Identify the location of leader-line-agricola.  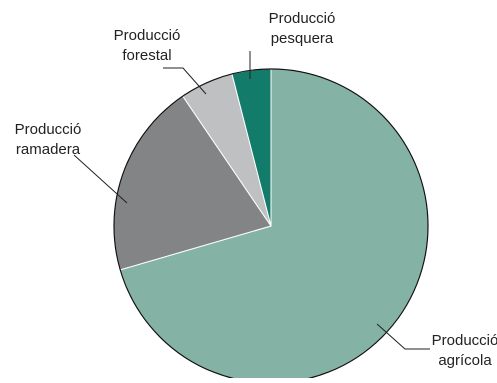
(403, 336).